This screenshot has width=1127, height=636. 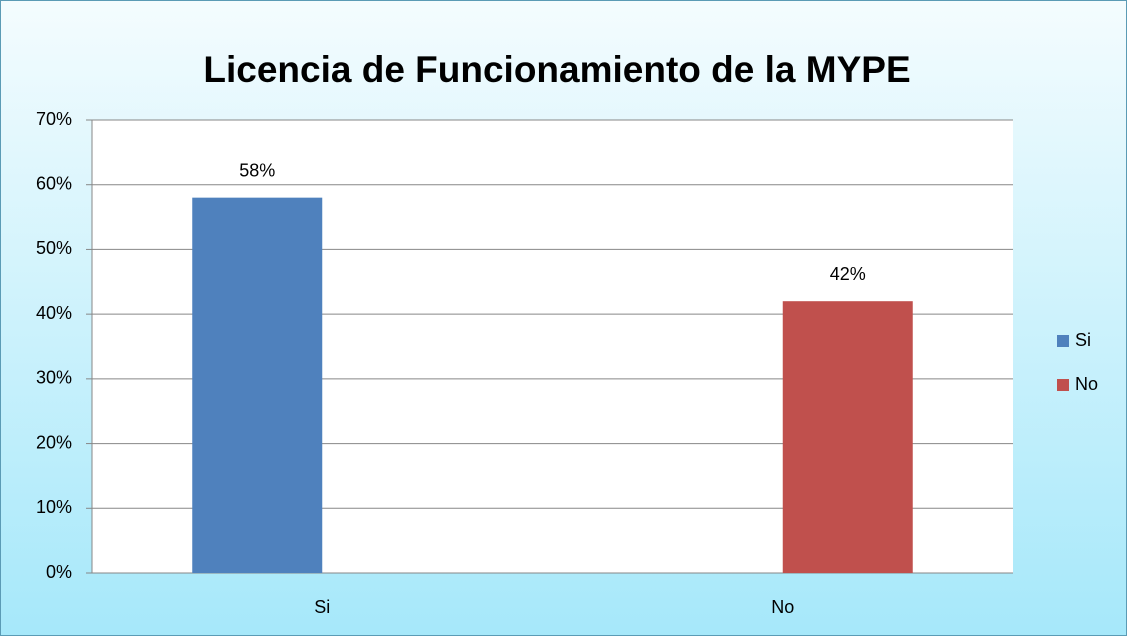 I want to click on x-tick-label: No, so click(x=782, y=607).